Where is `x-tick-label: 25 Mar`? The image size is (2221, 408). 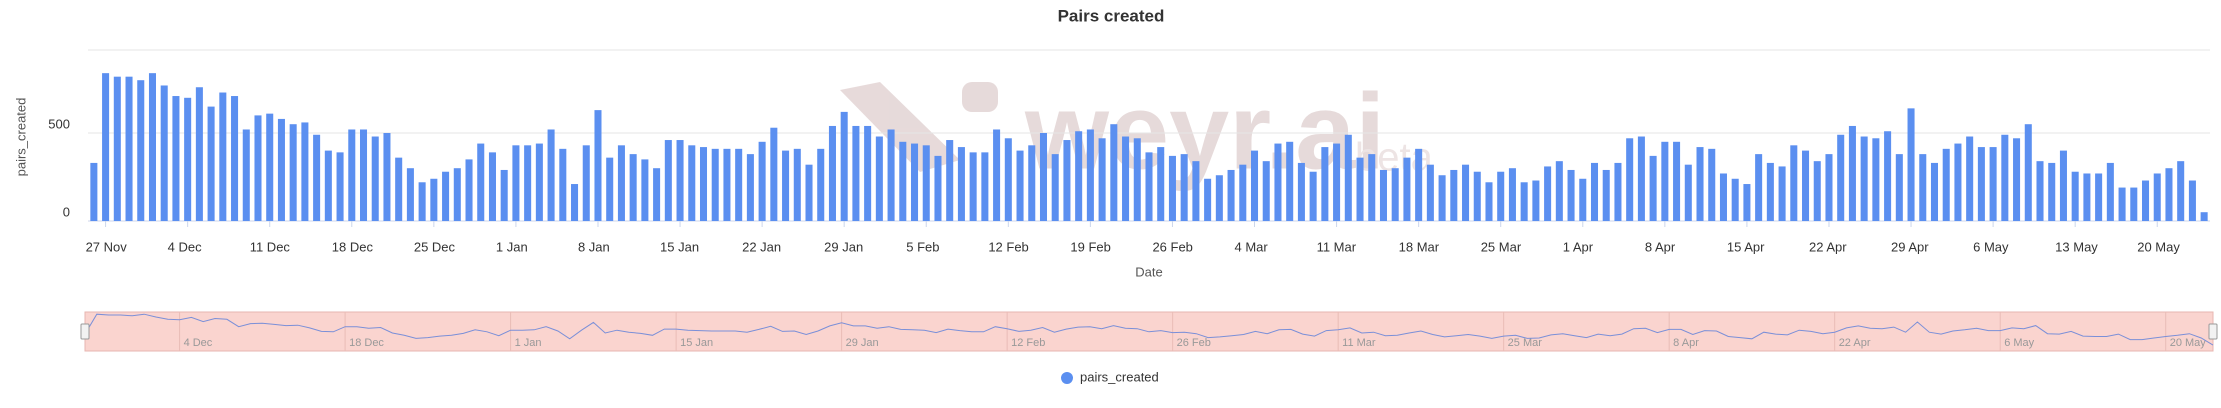
x-tick-label: 25 Mar is located at coordinates (1501, 246).